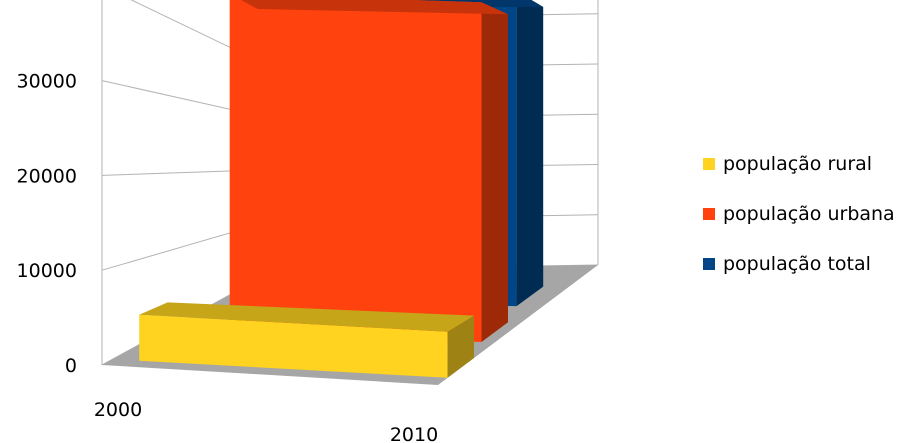 Image resolution: width=921 pixels, height=443 pixels. I want to click on y-tick-label: 20000, so click(47, 176).